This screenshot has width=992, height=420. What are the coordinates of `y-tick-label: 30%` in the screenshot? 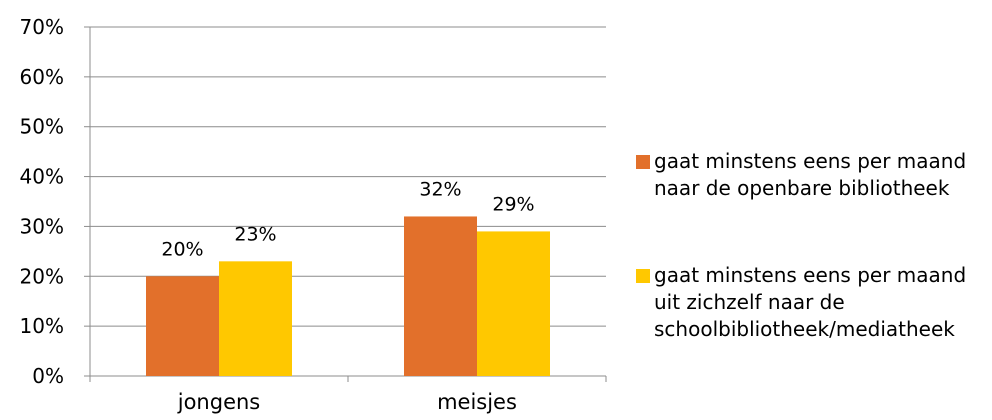 It's located at (42, 226).